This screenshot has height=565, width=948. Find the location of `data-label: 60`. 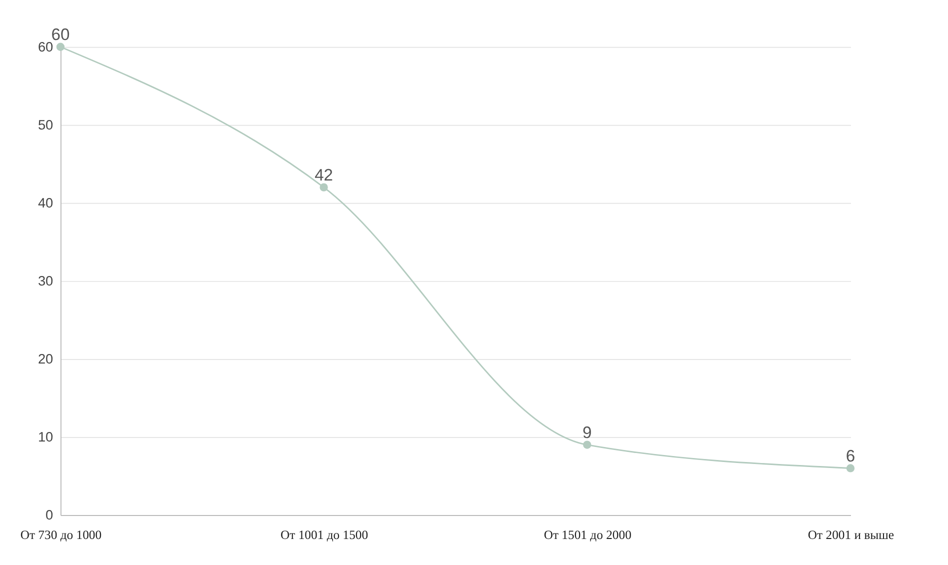

data-label: 60 is located at coordinates (60, 34).